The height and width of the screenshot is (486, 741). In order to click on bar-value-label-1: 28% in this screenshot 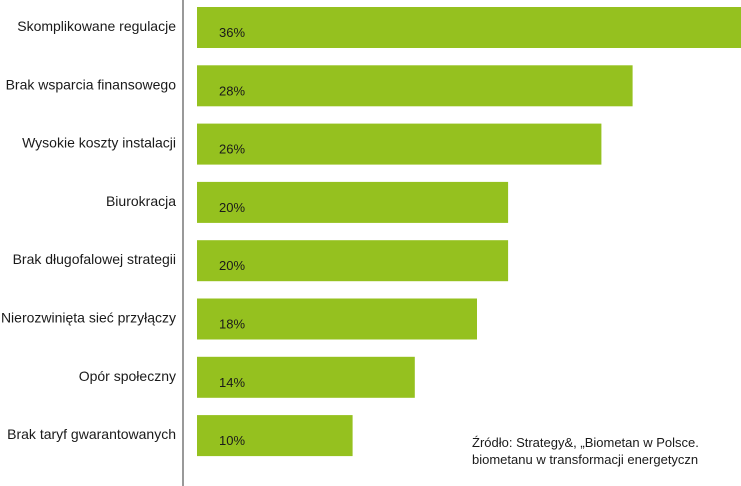, I will do `click(232, 90)`.